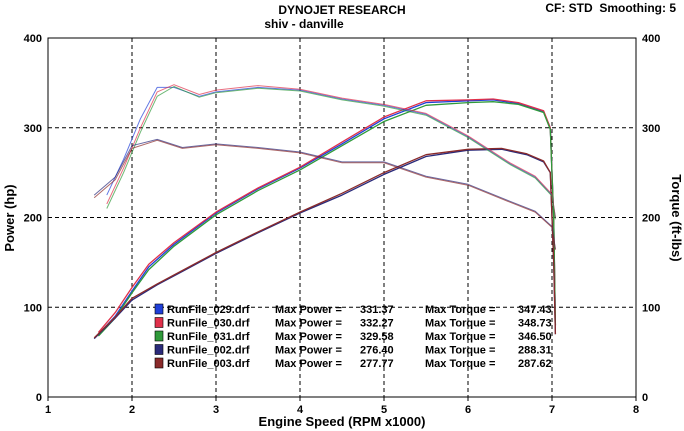 The height and width of the screenshot is (431, 684). What do you see at coordinates (208, 310) in the screenshot?
I see `legend-file-name: RunFile_029.drf` at bounding box center [208, 310].